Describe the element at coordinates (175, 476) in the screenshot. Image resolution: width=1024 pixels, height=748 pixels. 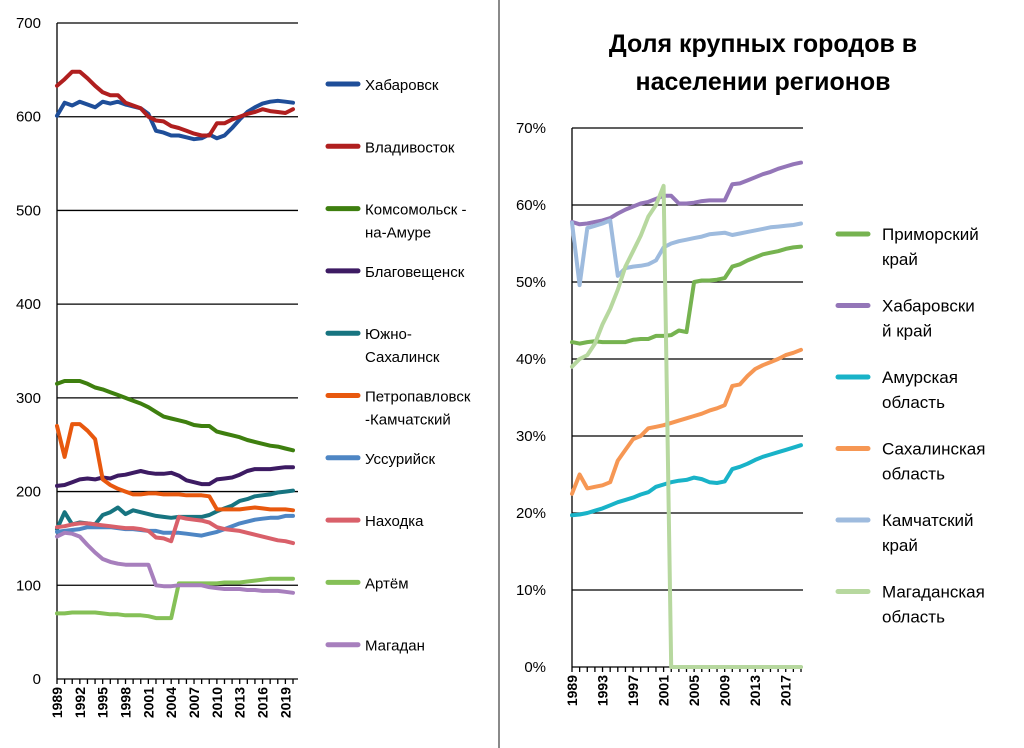
I see `left-series-line-благовещенск` at that location.